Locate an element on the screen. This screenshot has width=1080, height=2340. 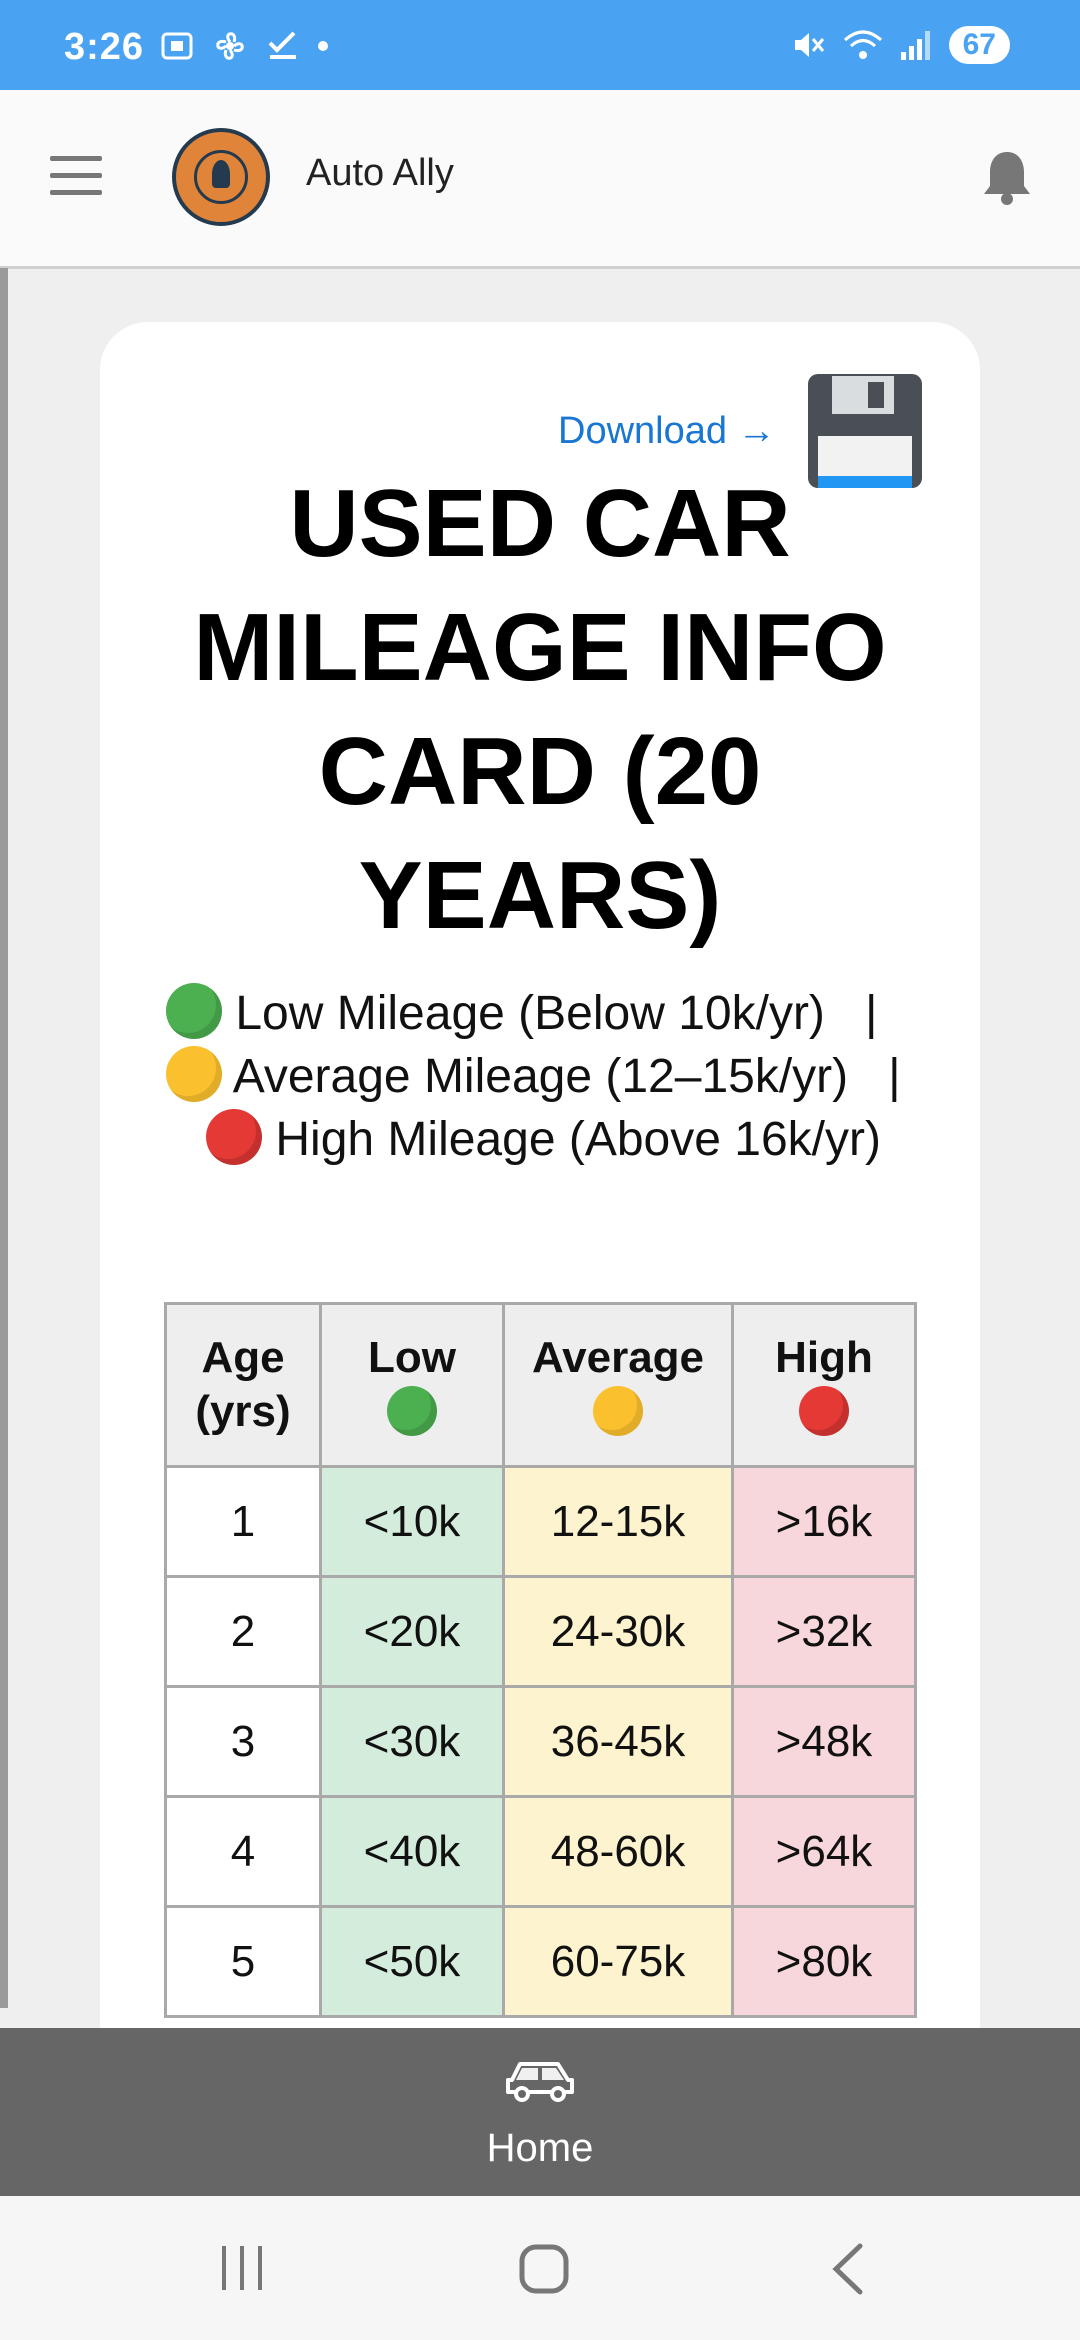
wifi-icon is located at coordinates (862, 44).